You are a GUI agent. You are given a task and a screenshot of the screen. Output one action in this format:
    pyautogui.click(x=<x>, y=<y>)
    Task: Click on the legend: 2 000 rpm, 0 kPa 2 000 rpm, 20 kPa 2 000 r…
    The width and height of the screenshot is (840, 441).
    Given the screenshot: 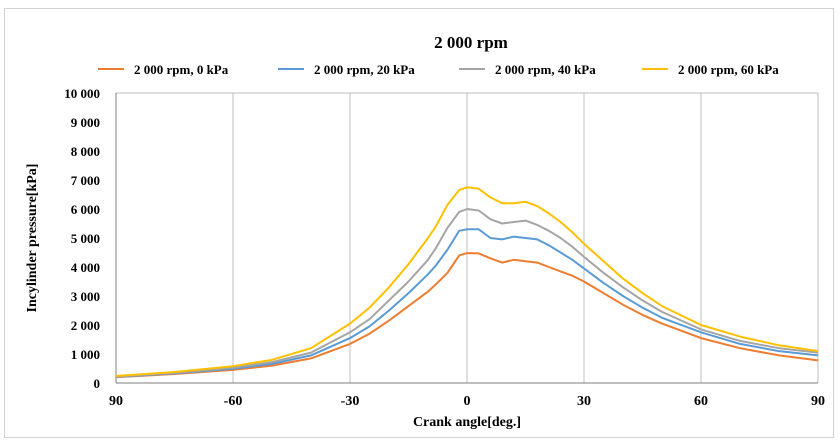 What is the action you would take?
    pyautogui.click(x=438, y=69)
    